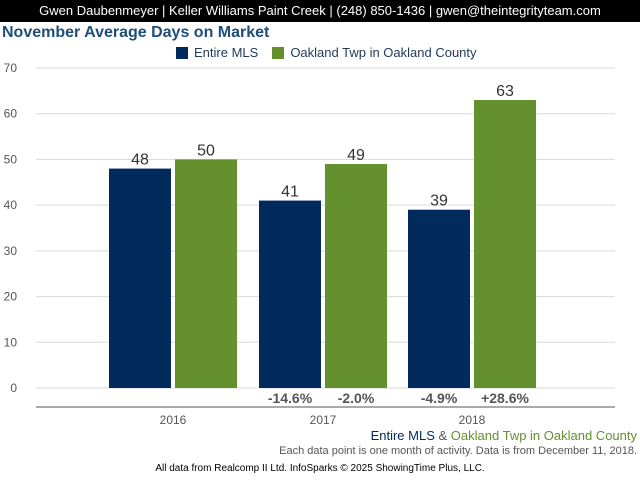  What do you see at coordinates (206, 273) in the screenshot?
I see `bar-oakland-twp-in-oakland-county-2016` at bounding box center [206, 273].